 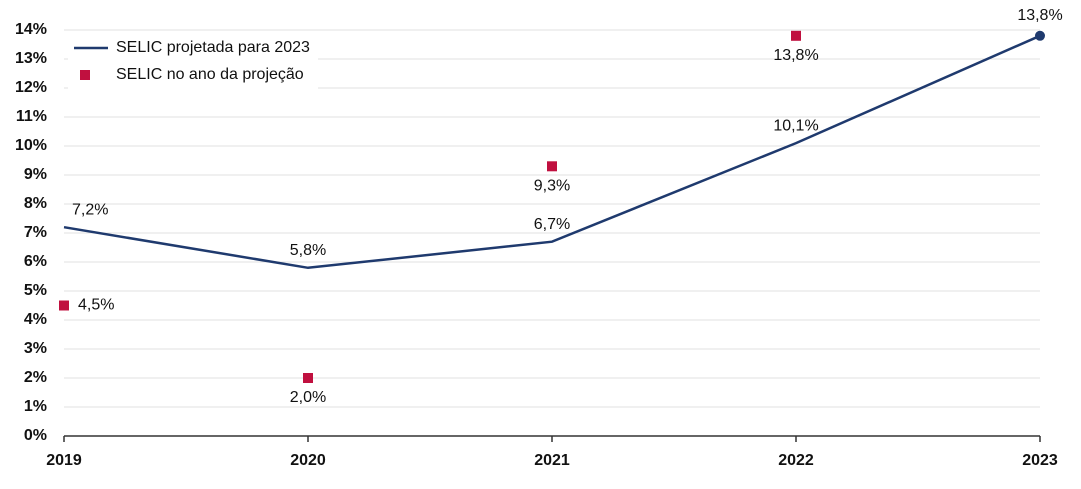 I want to click on y-tick-label: 9%, so click(x=35, y=174).